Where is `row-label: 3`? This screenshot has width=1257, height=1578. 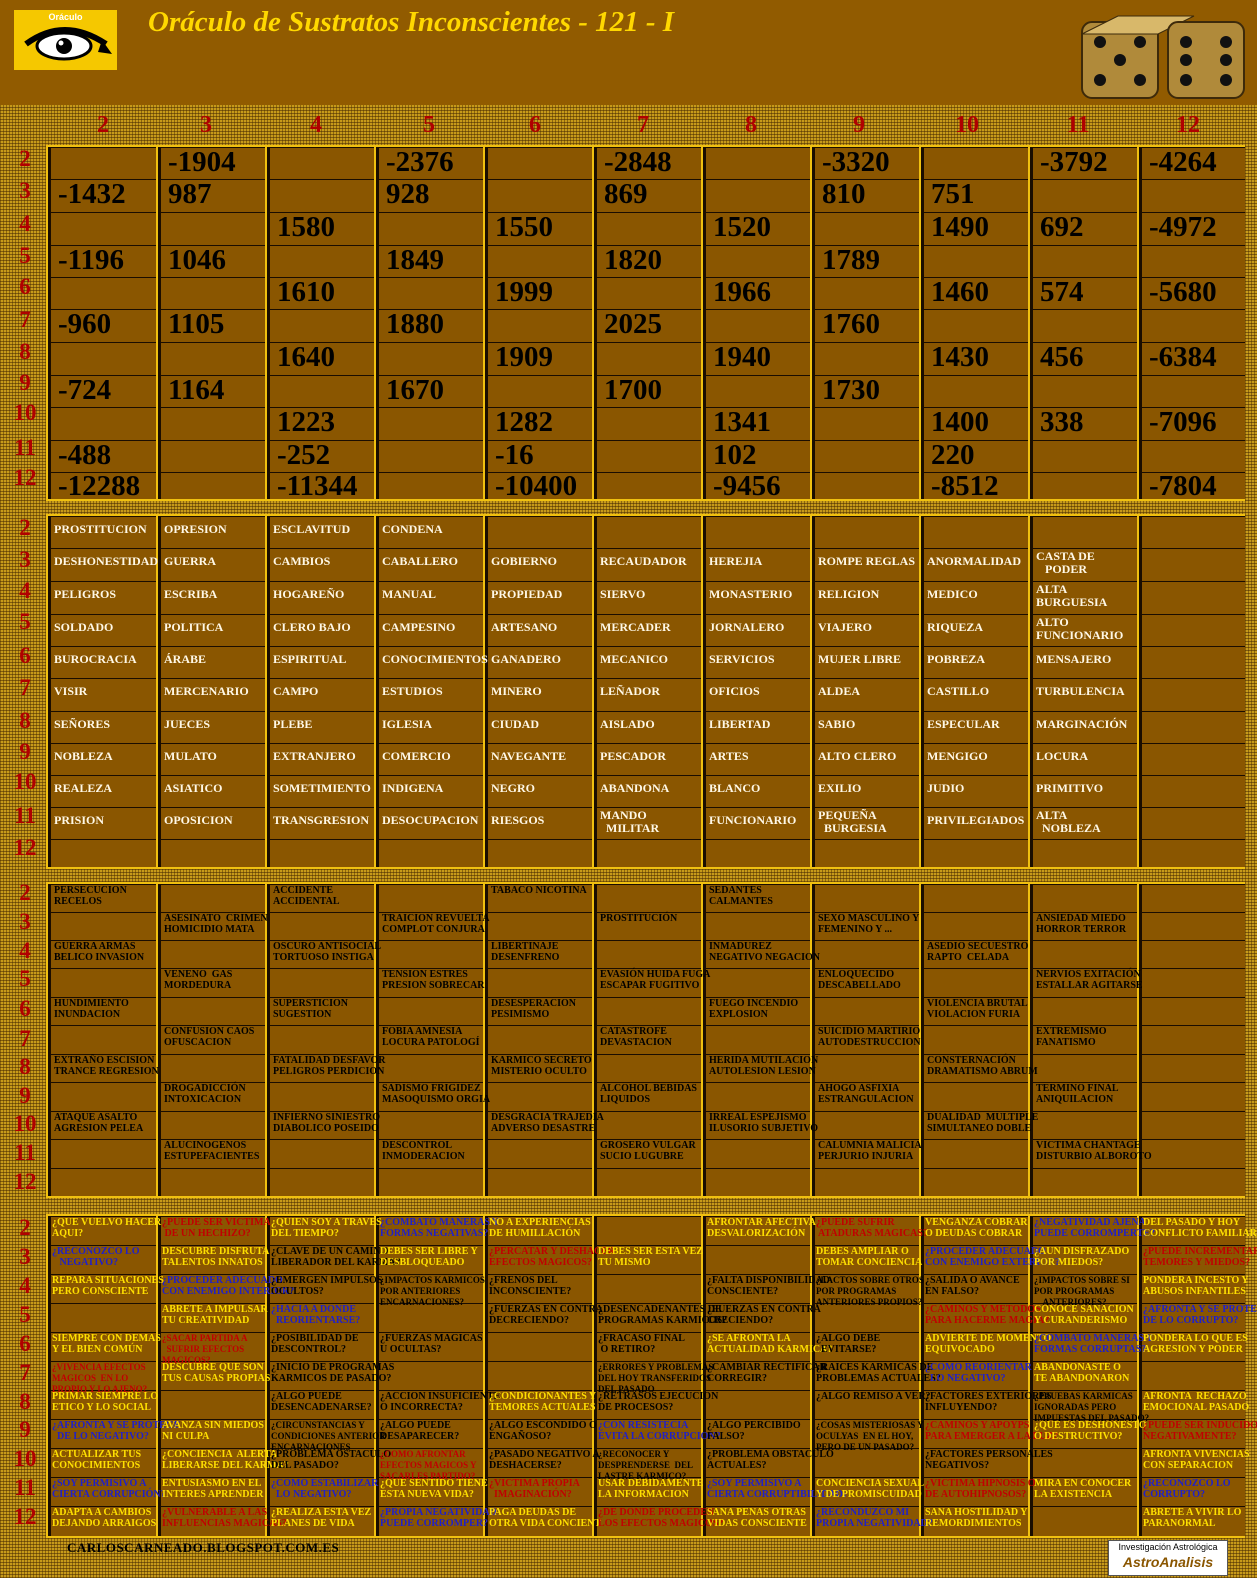 row-label: 3 is located at coordinates (25, 559).